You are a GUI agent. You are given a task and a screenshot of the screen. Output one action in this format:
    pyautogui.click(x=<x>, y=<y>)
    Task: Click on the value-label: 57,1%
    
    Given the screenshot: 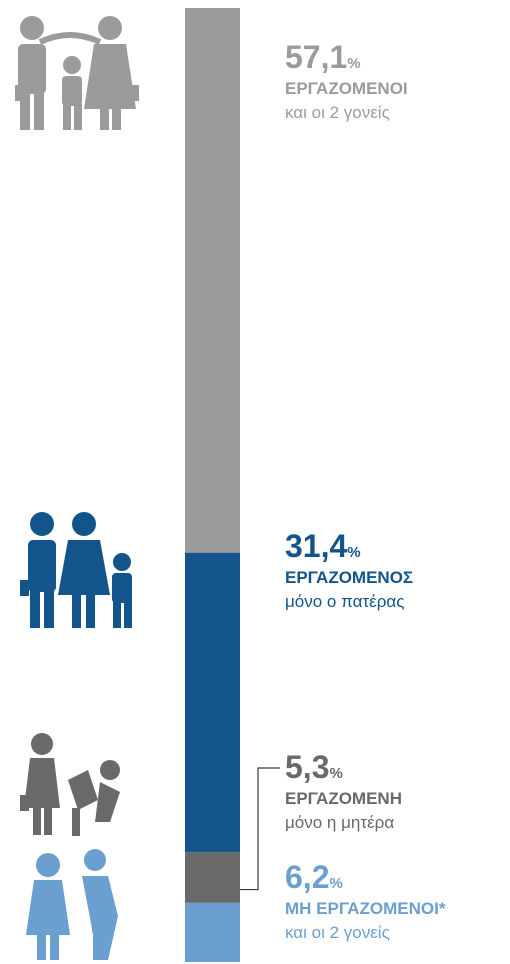 What is the action you would take?
    pyautogui.click(x=323, y=57)
    